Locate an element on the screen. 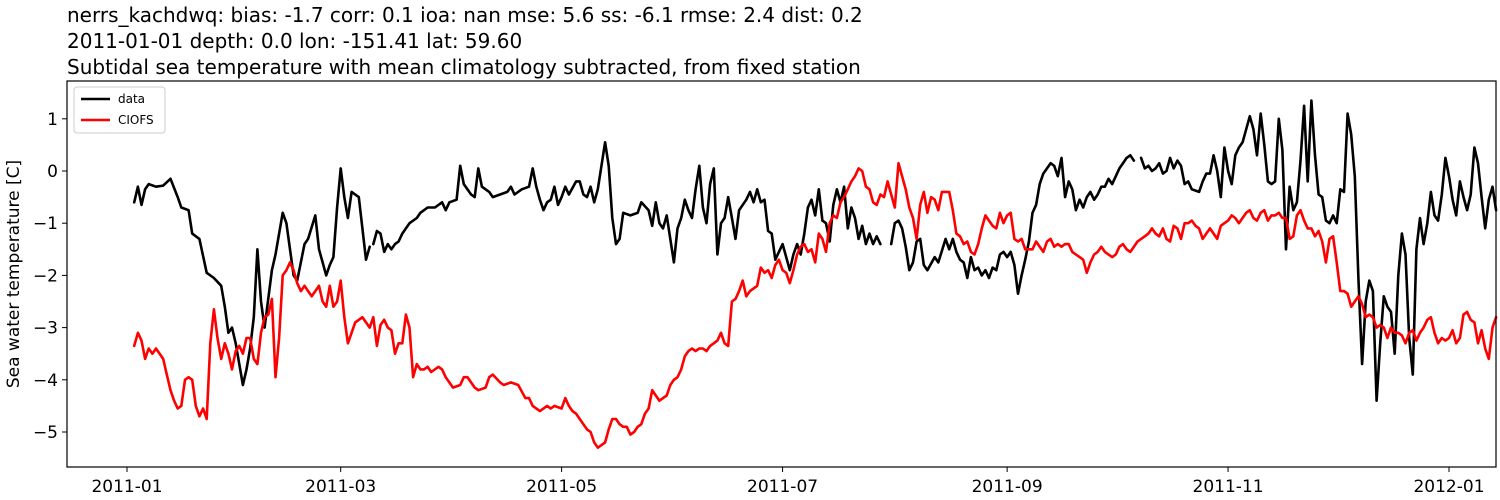 This screenshot has width=1500, height=500. x-tick-label: 2011-05 is located at coordinates (561, 487).